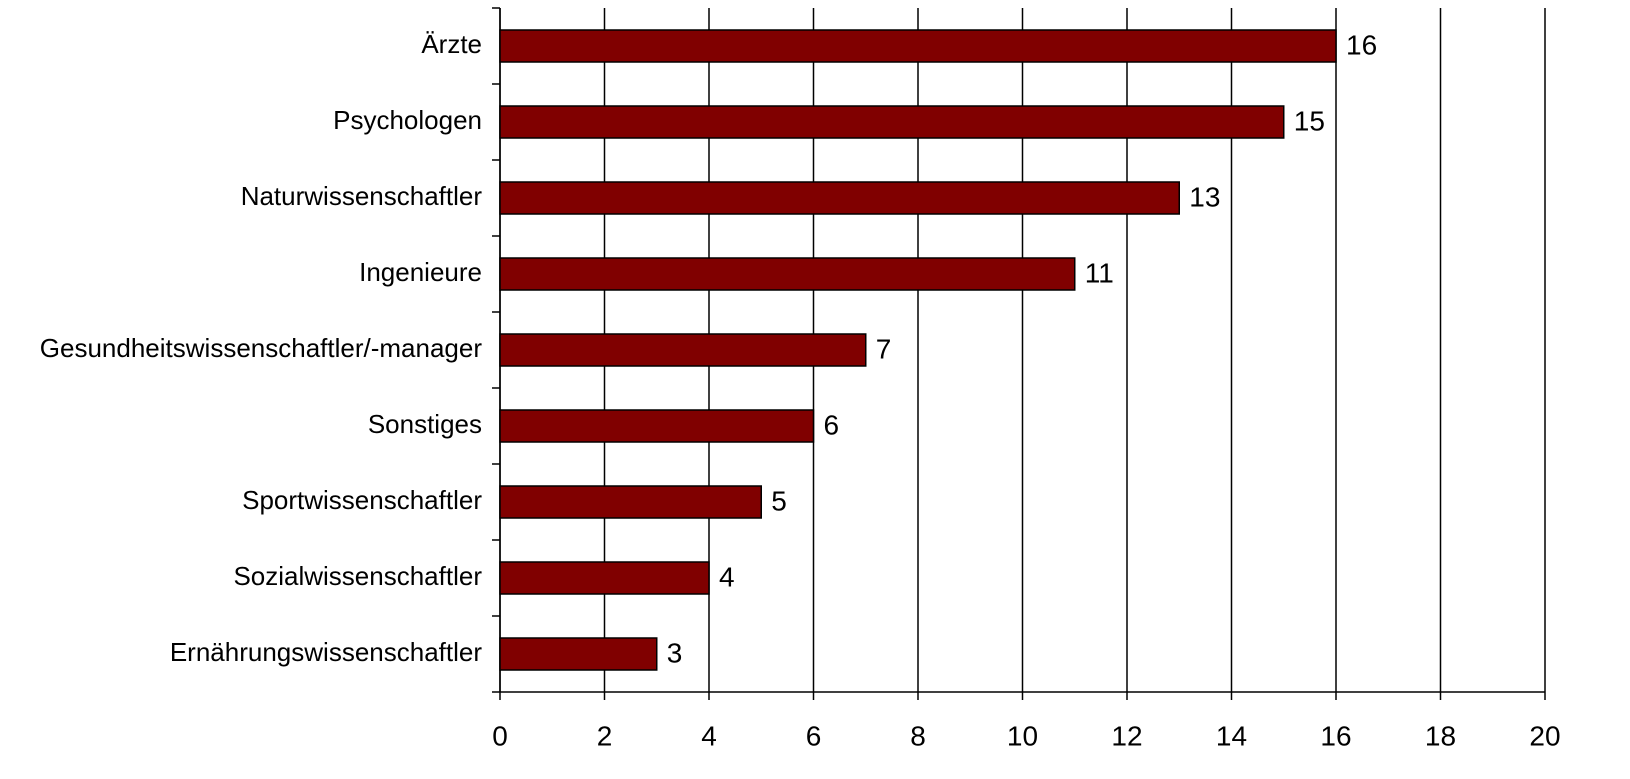 This screenshot has width=1630, height=779. I want to click on data-label: 15, so click(1309, 120).